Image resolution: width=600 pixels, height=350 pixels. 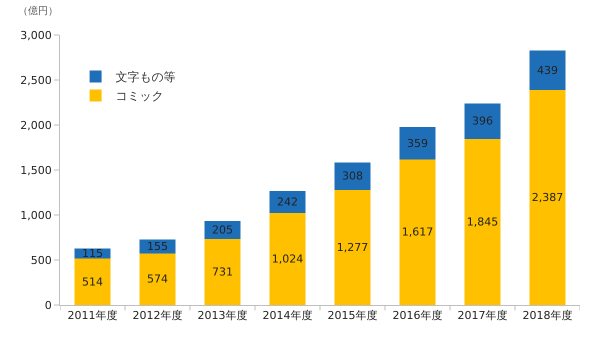 What do you see at coordinates (483, 315) in the screenshot?
I see `x-tick-label: 2017年度` at bounding box center [483, 315].